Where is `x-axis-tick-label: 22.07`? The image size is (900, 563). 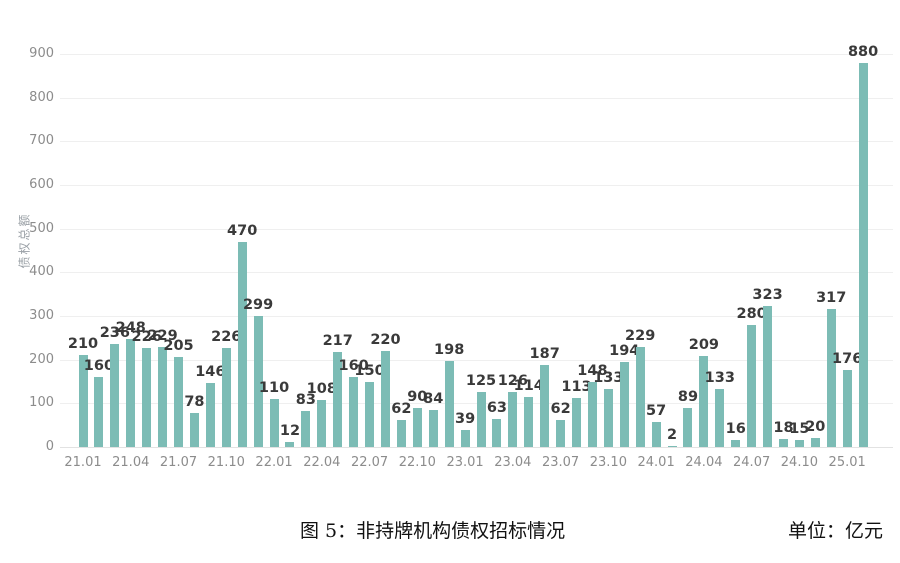 x-axis-tick-label: 22.07 is located at coordinates (369, 462).